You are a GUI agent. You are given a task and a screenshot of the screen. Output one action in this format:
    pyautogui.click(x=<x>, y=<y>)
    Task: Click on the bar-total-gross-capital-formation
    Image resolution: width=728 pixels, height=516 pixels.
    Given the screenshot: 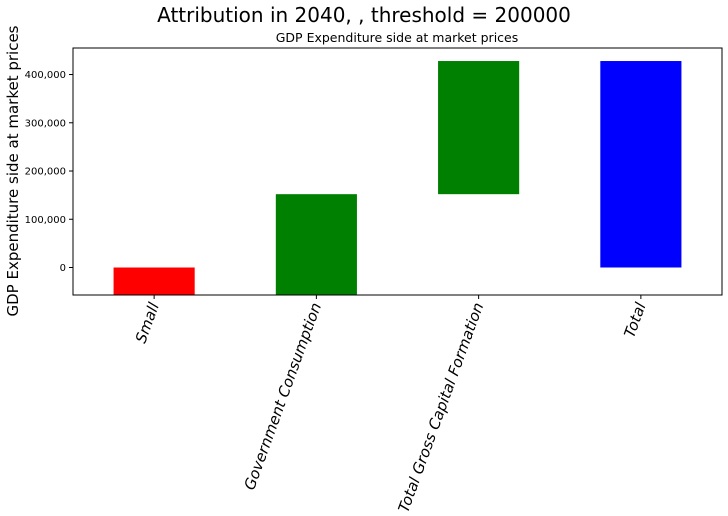 What is the action you would take?
    pyautogui.click(x=479, y=128)
    